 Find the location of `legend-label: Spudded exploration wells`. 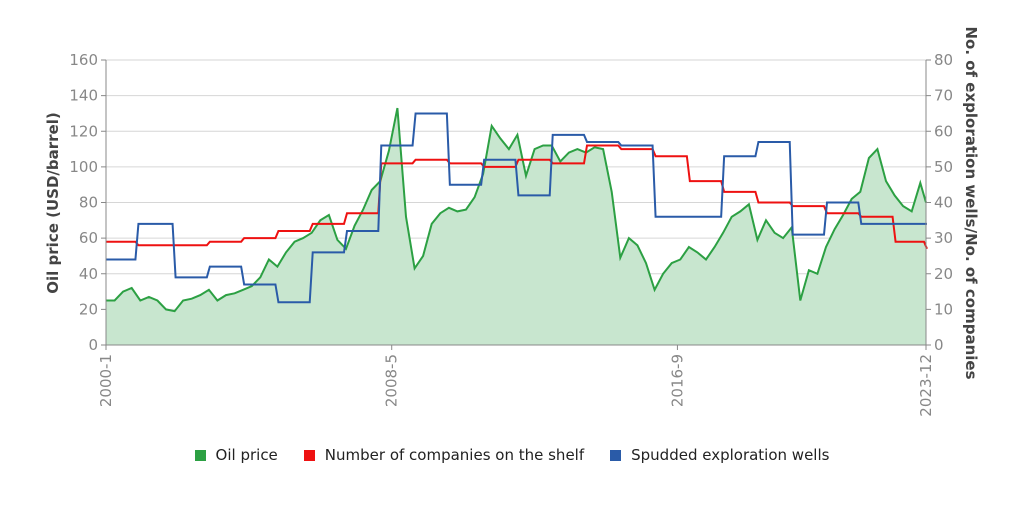

legend-label: Spudded exploration wells is located at coordinates (730, 455).